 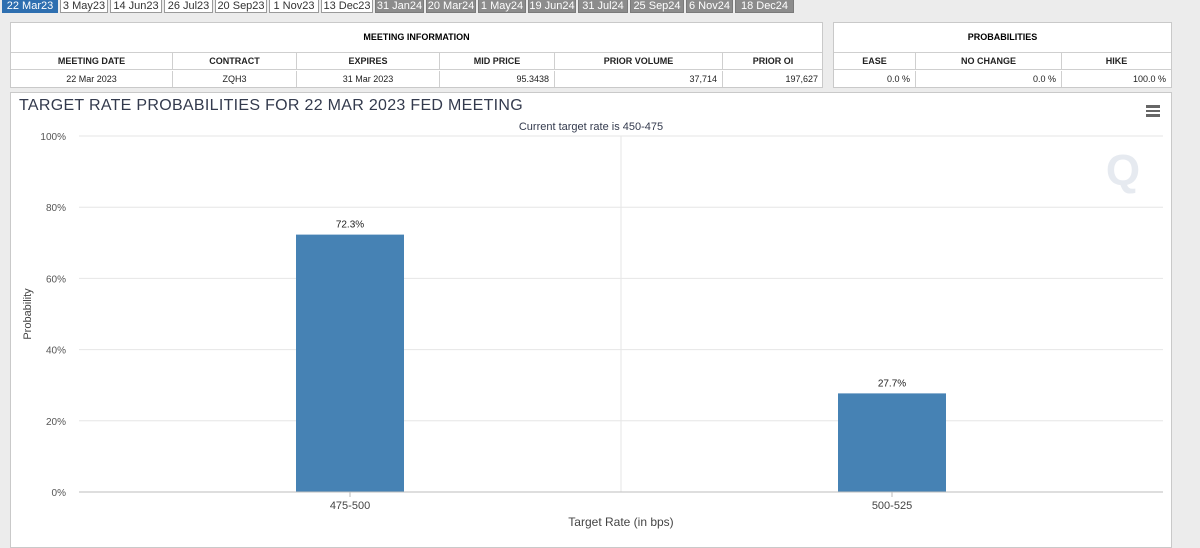 I want to click on watermark-logo: Q, so click(x=1123, y=170).